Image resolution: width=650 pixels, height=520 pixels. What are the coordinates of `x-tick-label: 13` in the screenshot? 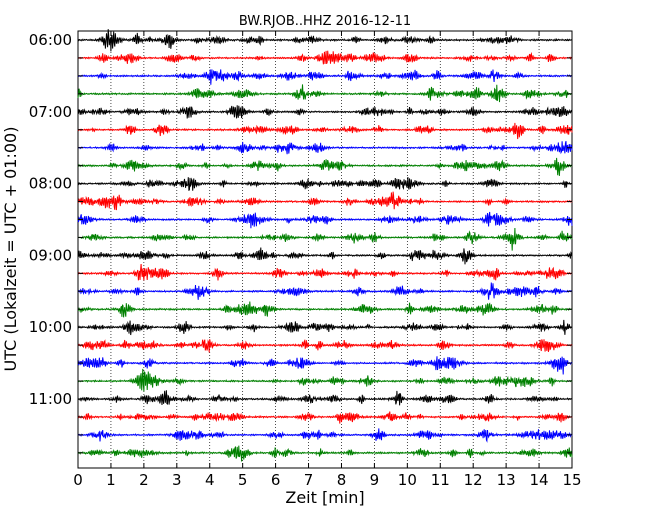 It's located at (506, 480).